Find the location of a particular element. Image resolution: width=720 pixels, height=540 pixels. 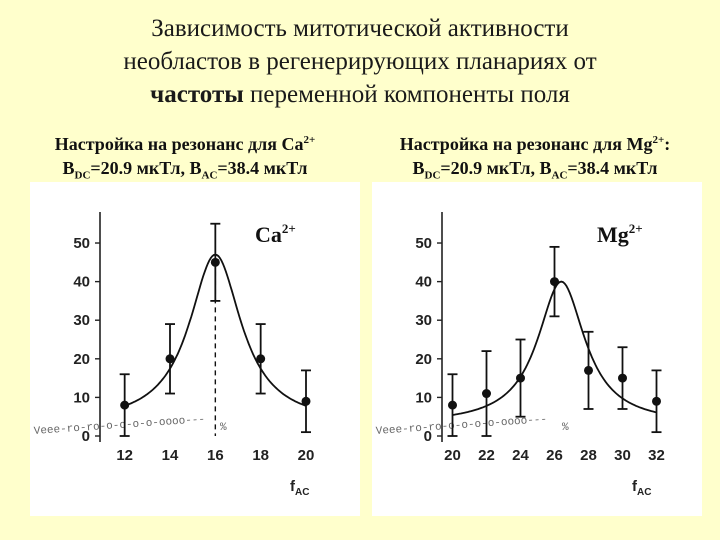

x-tick-label: 18 is located at coordinates (260, 455).